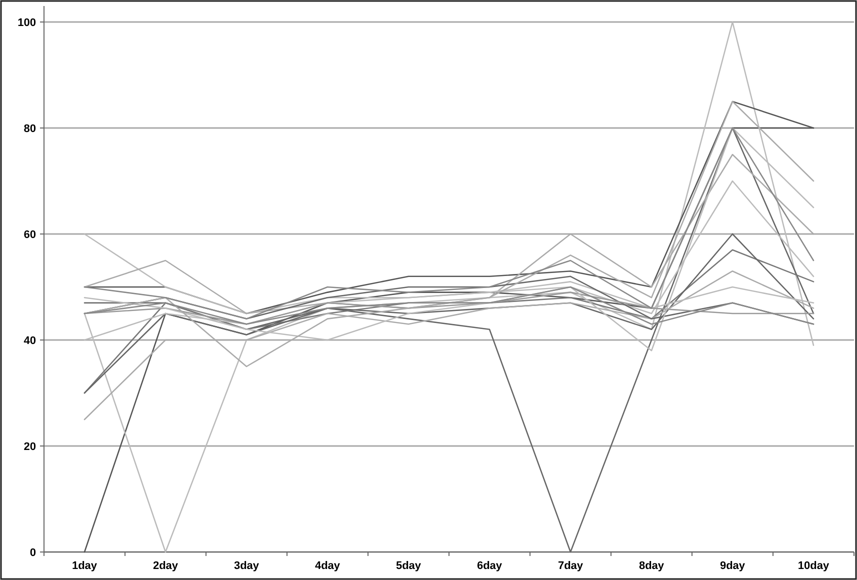  Describe the element at coordinates (489, 566) in the screenshot. I see `x-tick-label: 6day` at that location.